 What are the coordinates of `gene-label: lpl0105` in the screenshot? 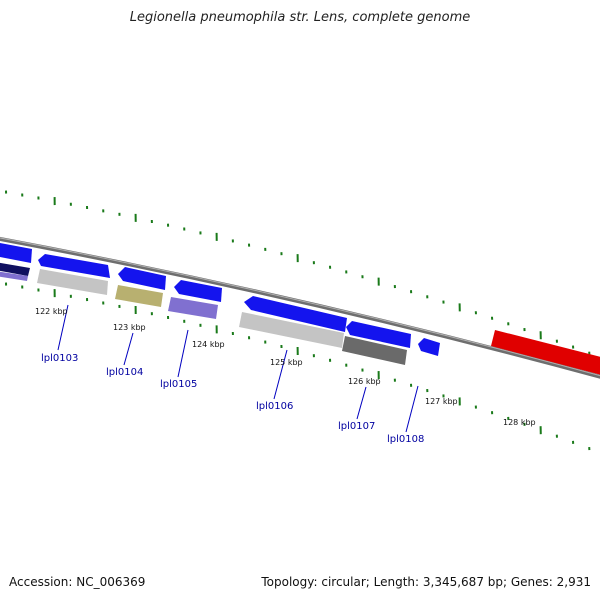 It's located at (178, 384).